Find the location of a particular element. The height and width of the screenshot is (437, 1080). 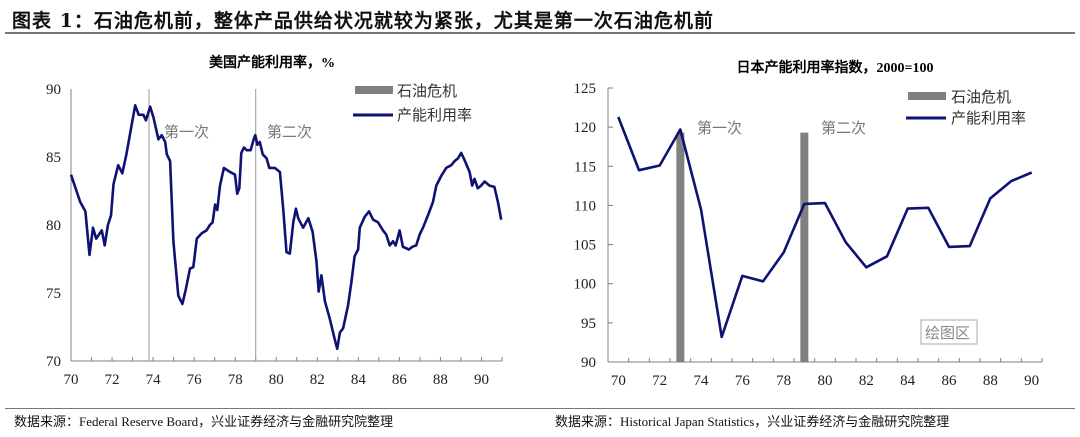

plot-area-tag is located at coordinates (949, 332).